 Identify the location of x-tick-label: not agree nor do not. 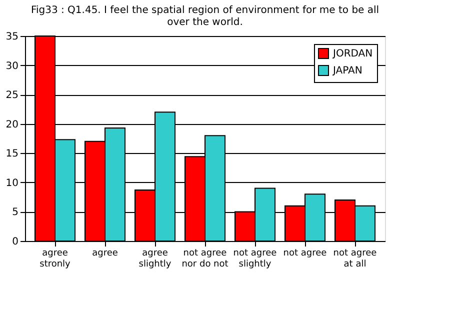
(205, 259).